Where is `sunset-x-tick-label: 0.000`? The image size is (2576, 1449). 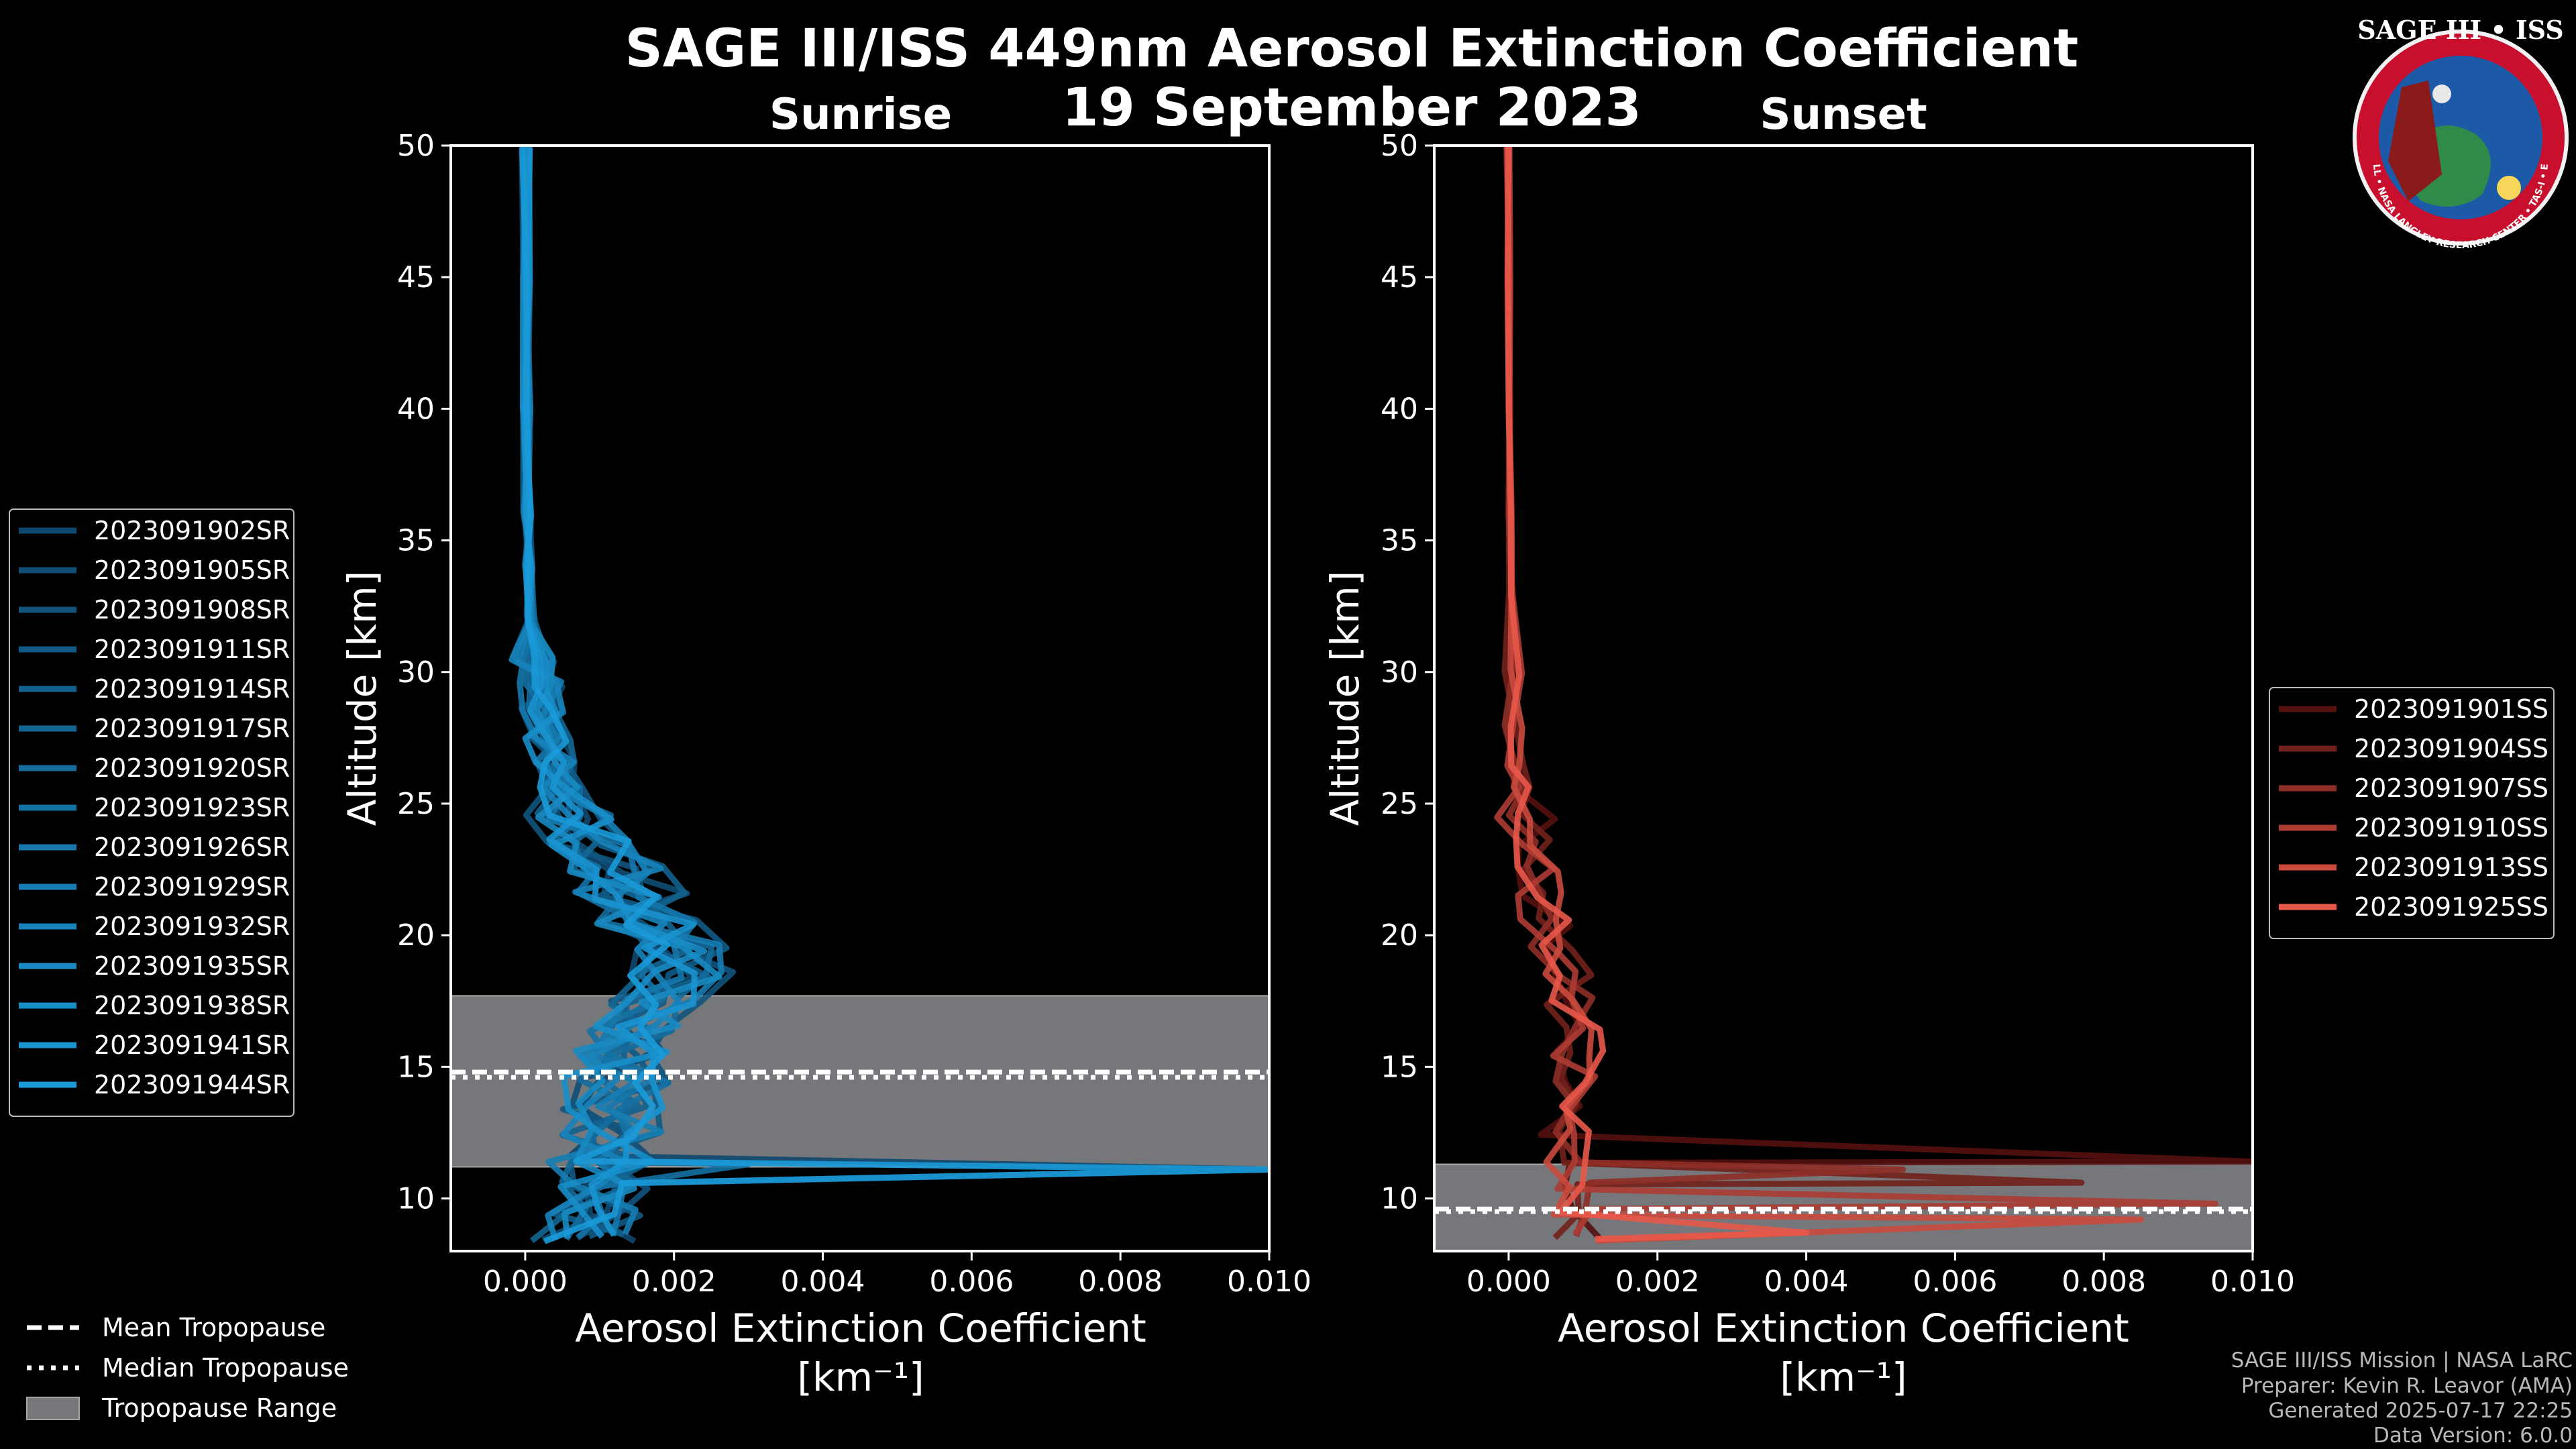
sunset-x-tick-label: 0.000 is located at coordinates (1508, 1282).